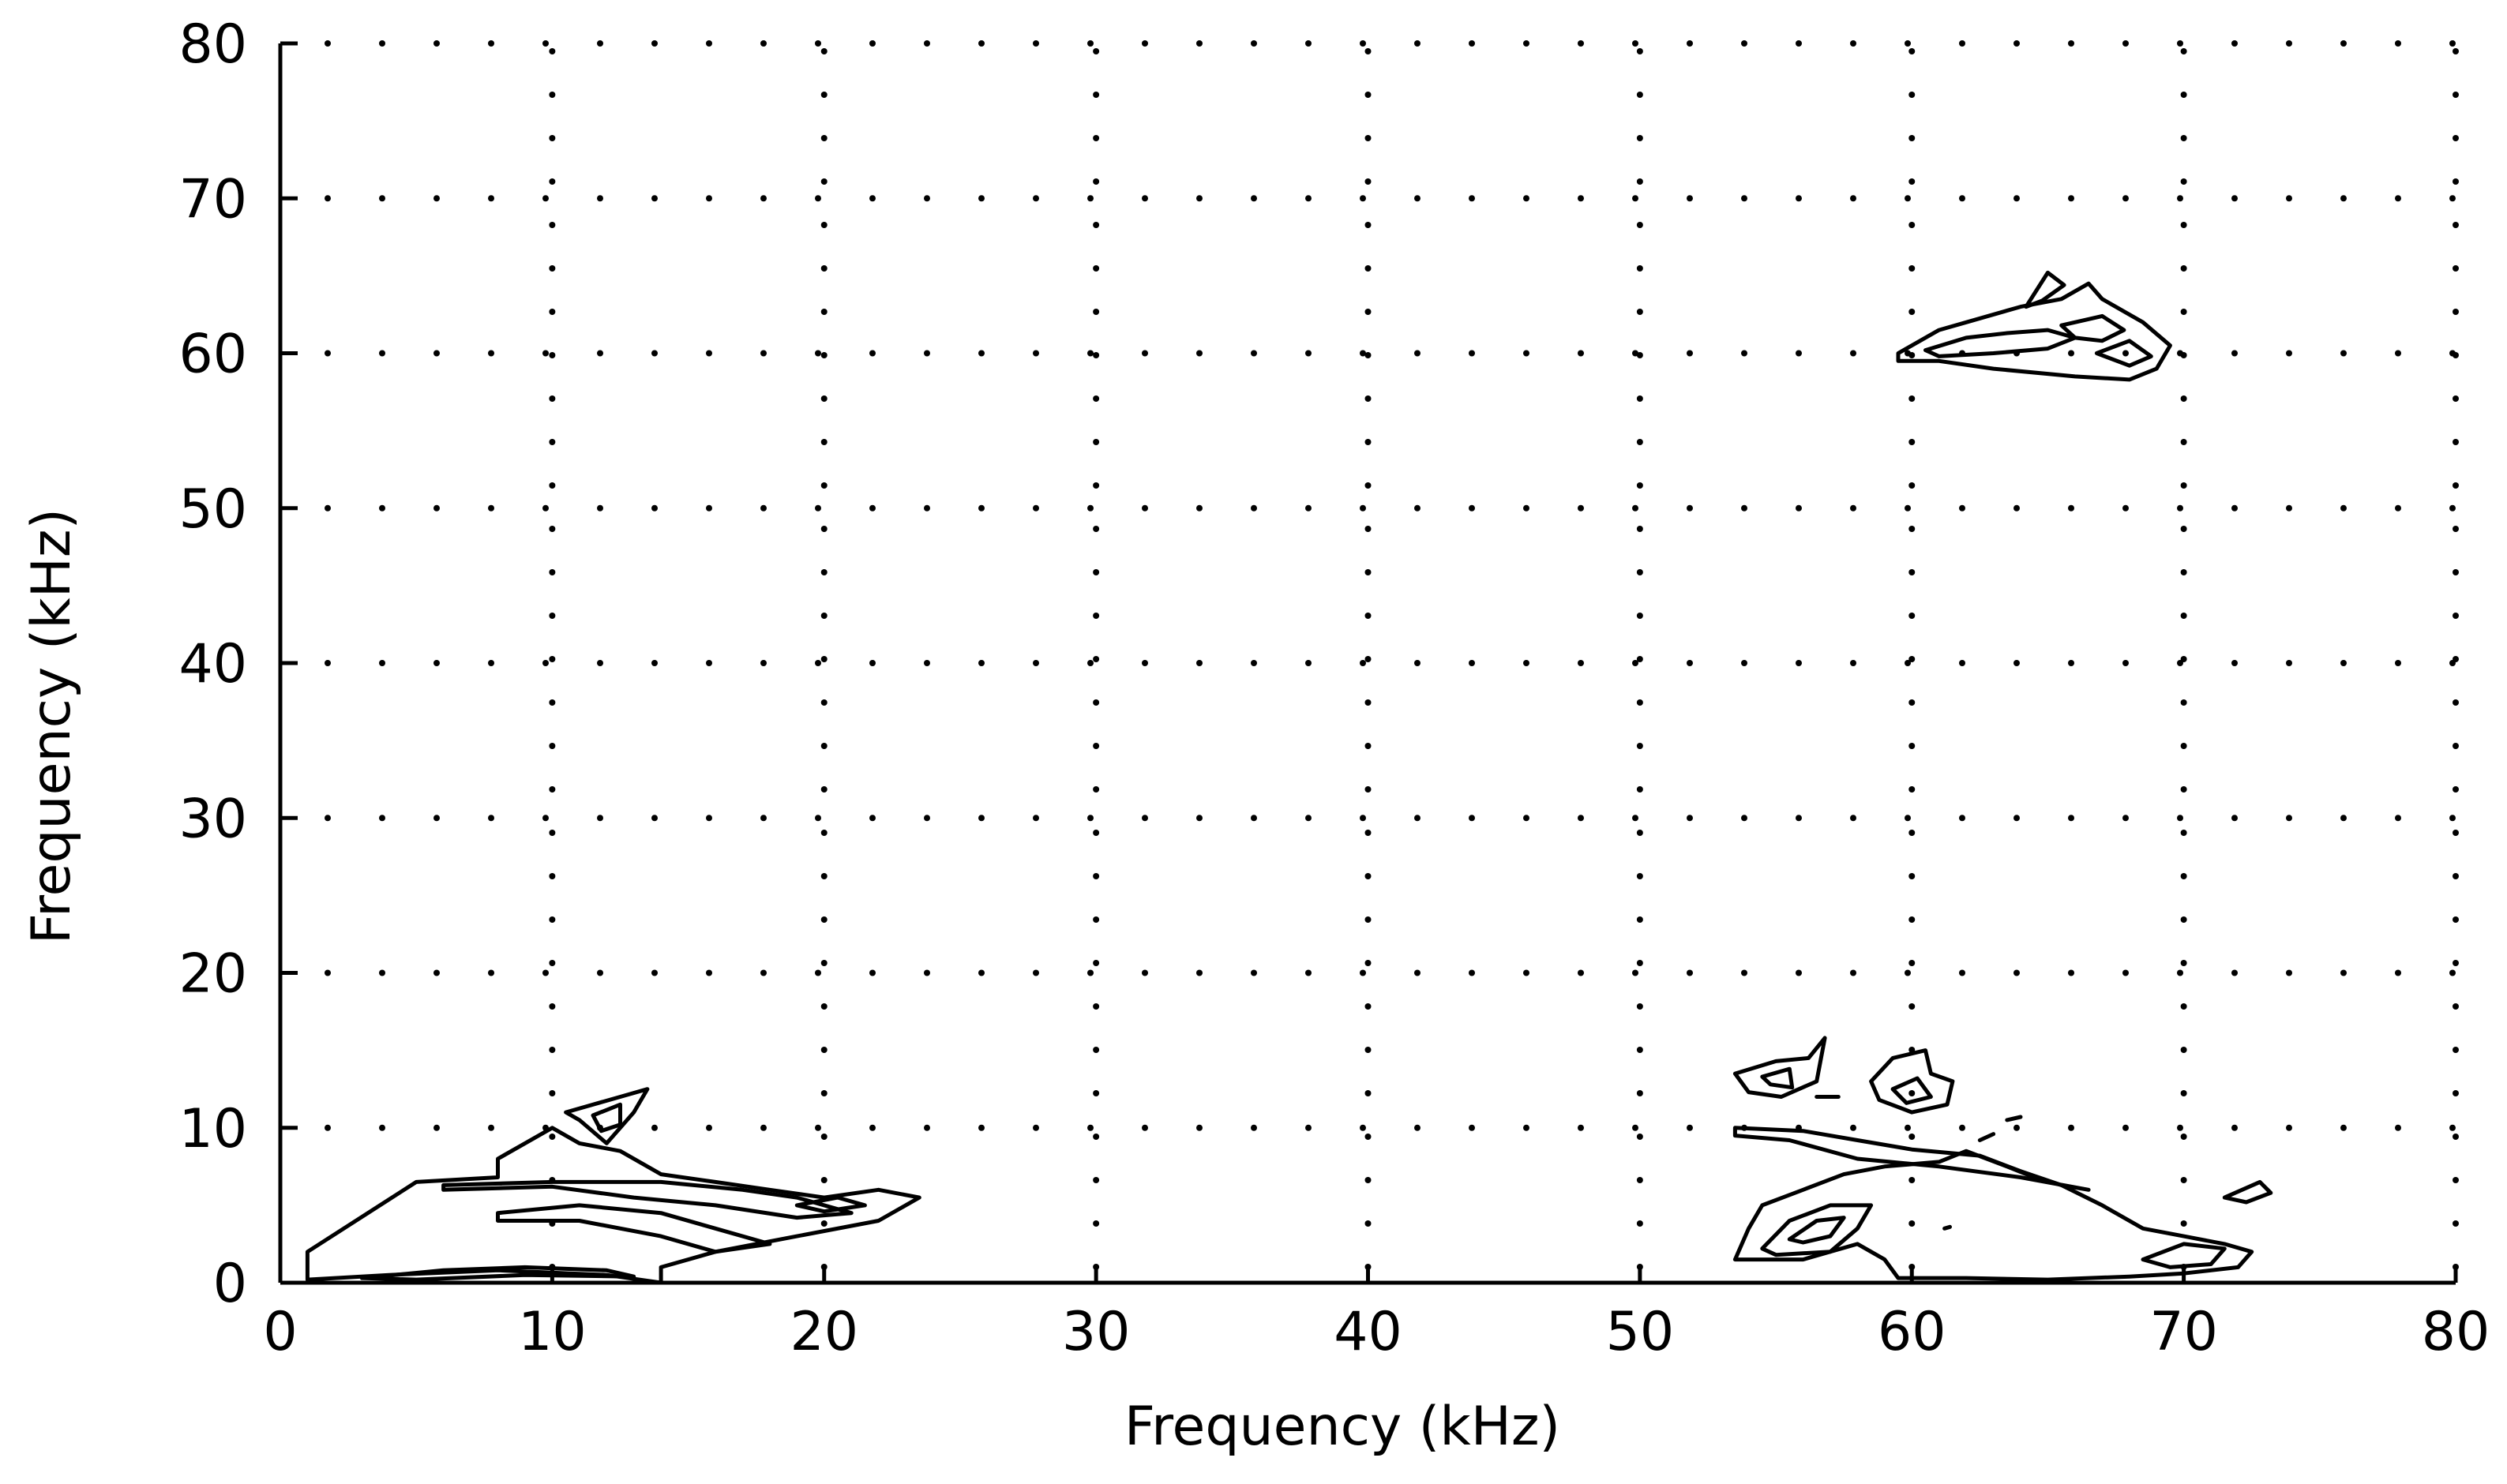  I want to click on x-tick-label: 80, so click(2456, 1332).